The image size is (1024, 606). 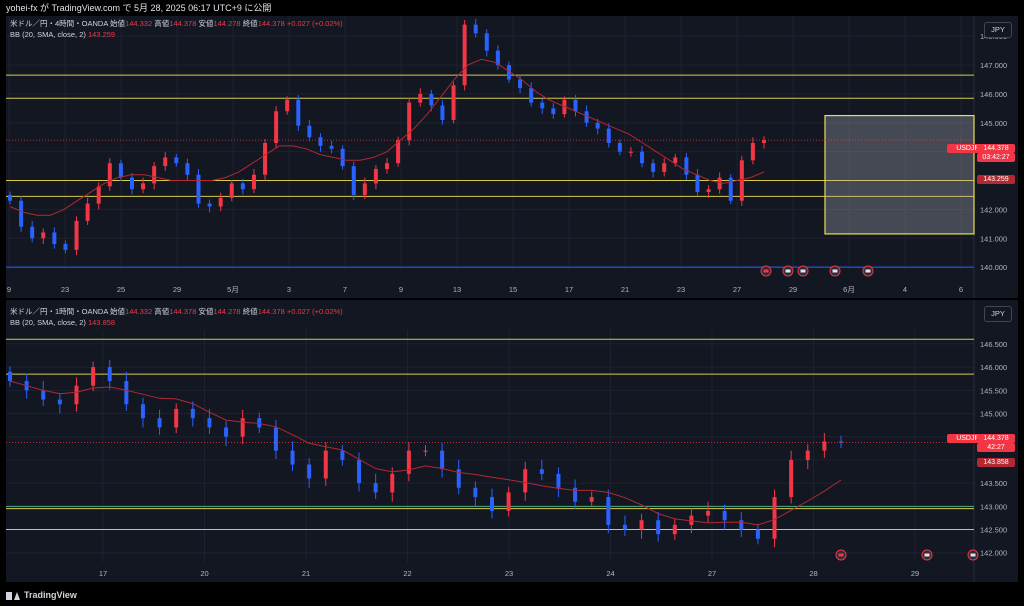 What do you see at coordinates (183, 311) in the screenshot?
I see `high-value: 144.378` at bounding box center [183, 311].